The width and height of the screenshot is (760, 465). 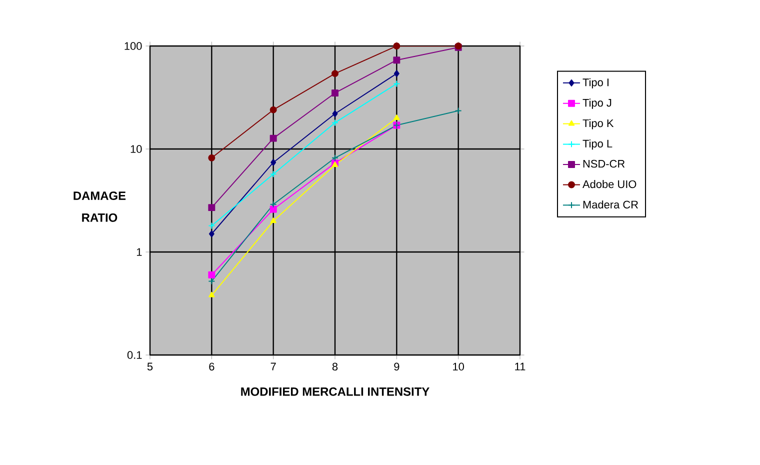 I want to click on y-tick-label: 1, so click(x=139, y=252).